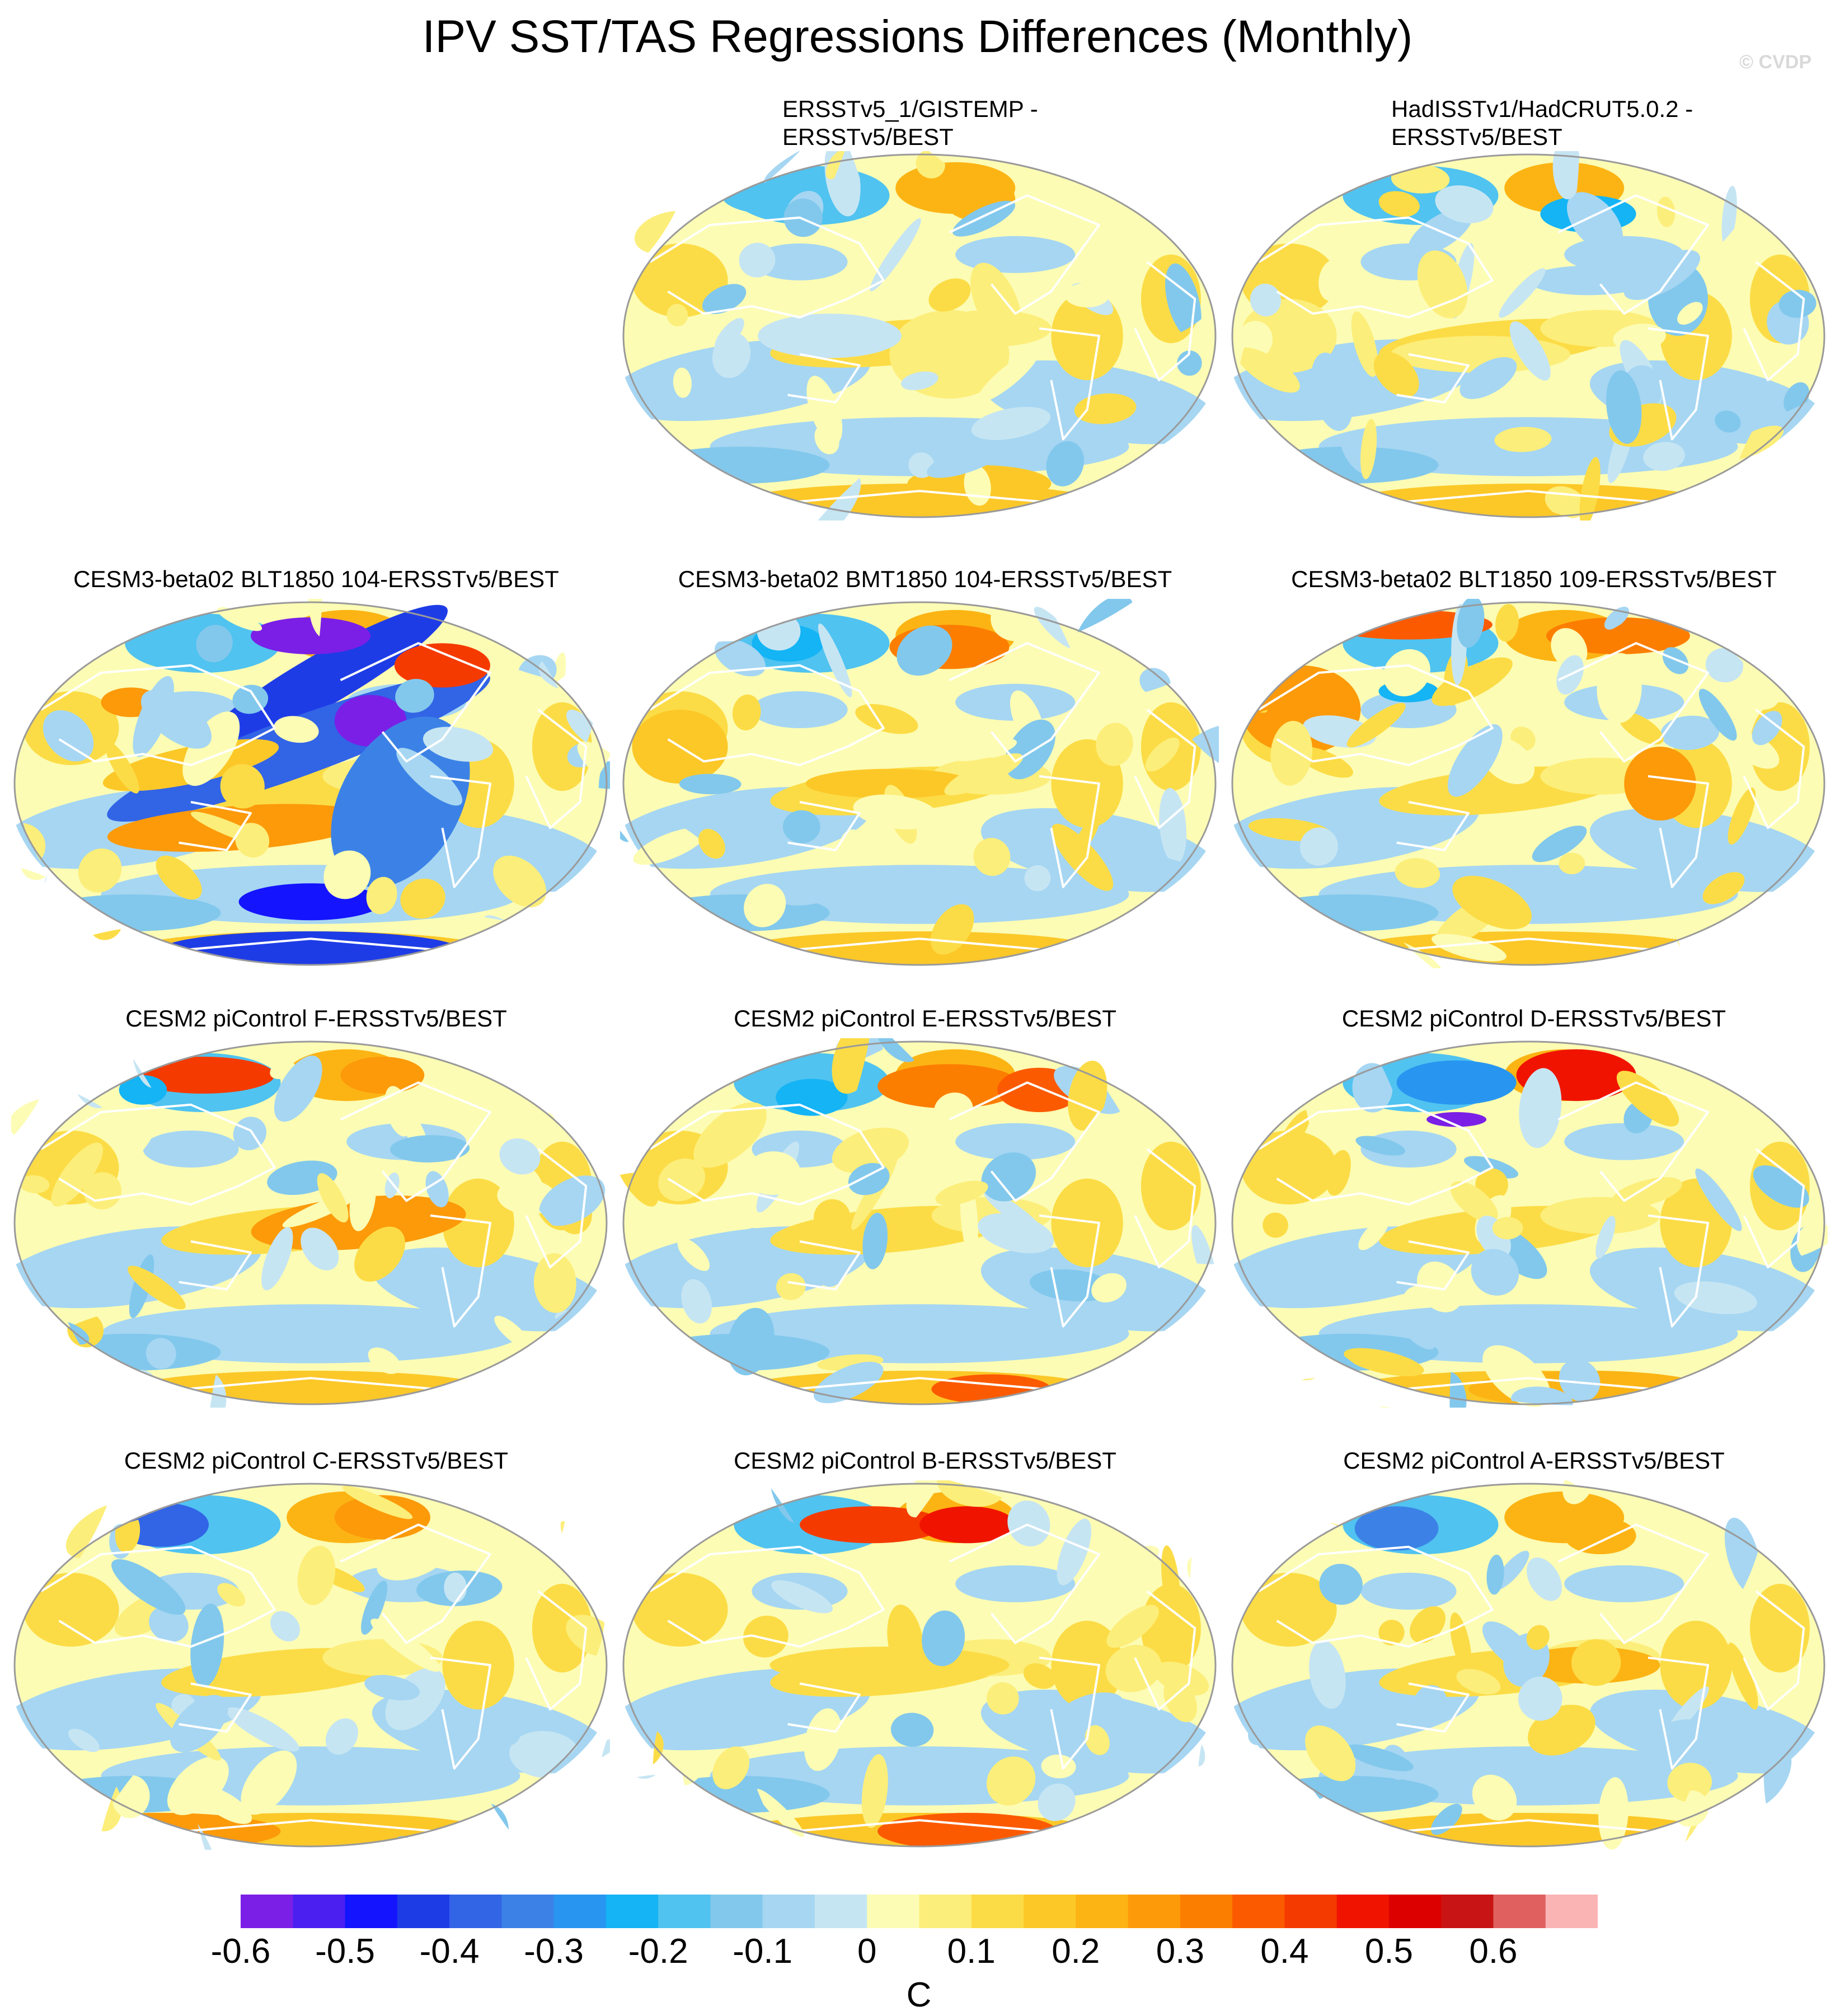  Describe the element at coordinates (925, 1460) in the screenshot. I see `panel-title: CESM2 piControl B-ERSSTv5/BEST` at that location.